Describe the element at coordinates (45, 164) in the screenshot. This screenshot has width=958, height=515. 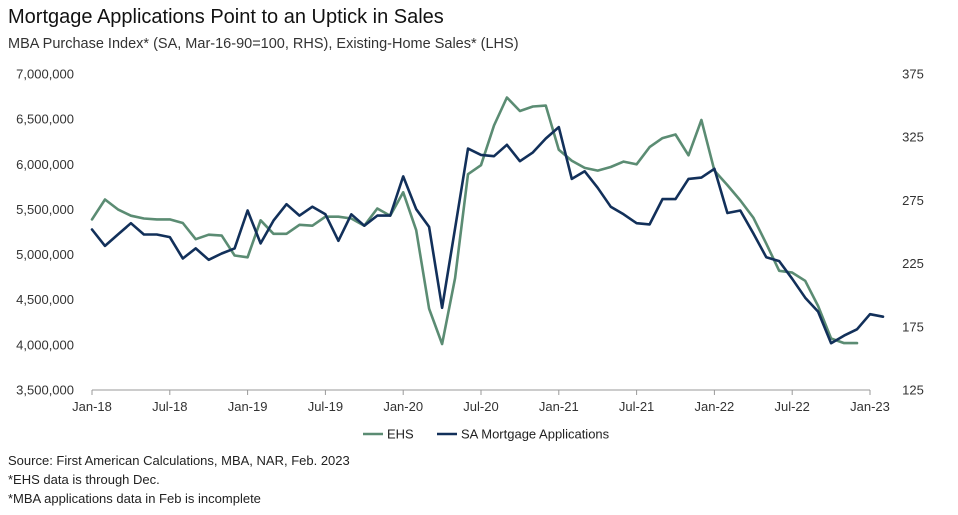
I see `y-left-tick-label: 6,000,000` at that location.